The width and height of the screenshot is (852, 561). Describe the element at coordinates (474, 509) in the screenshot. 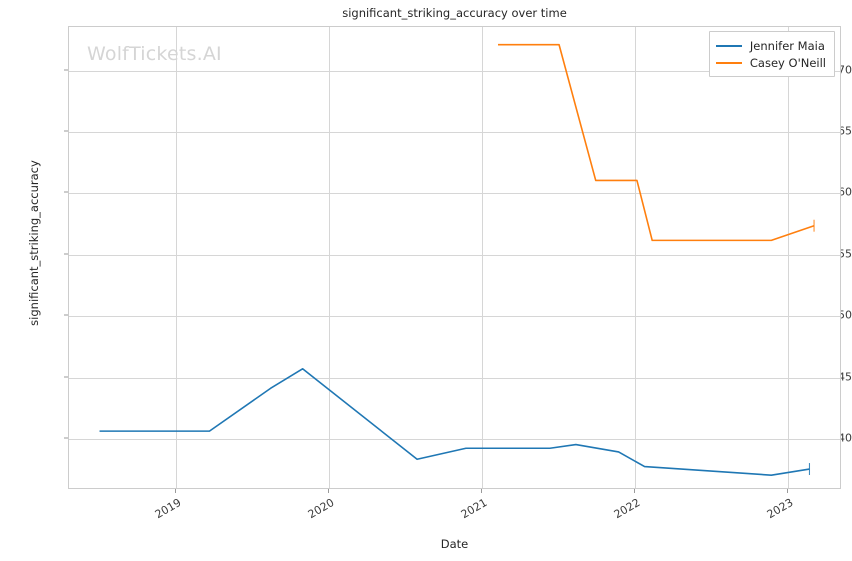

I see `x-tick-2021: 2021` at that location.